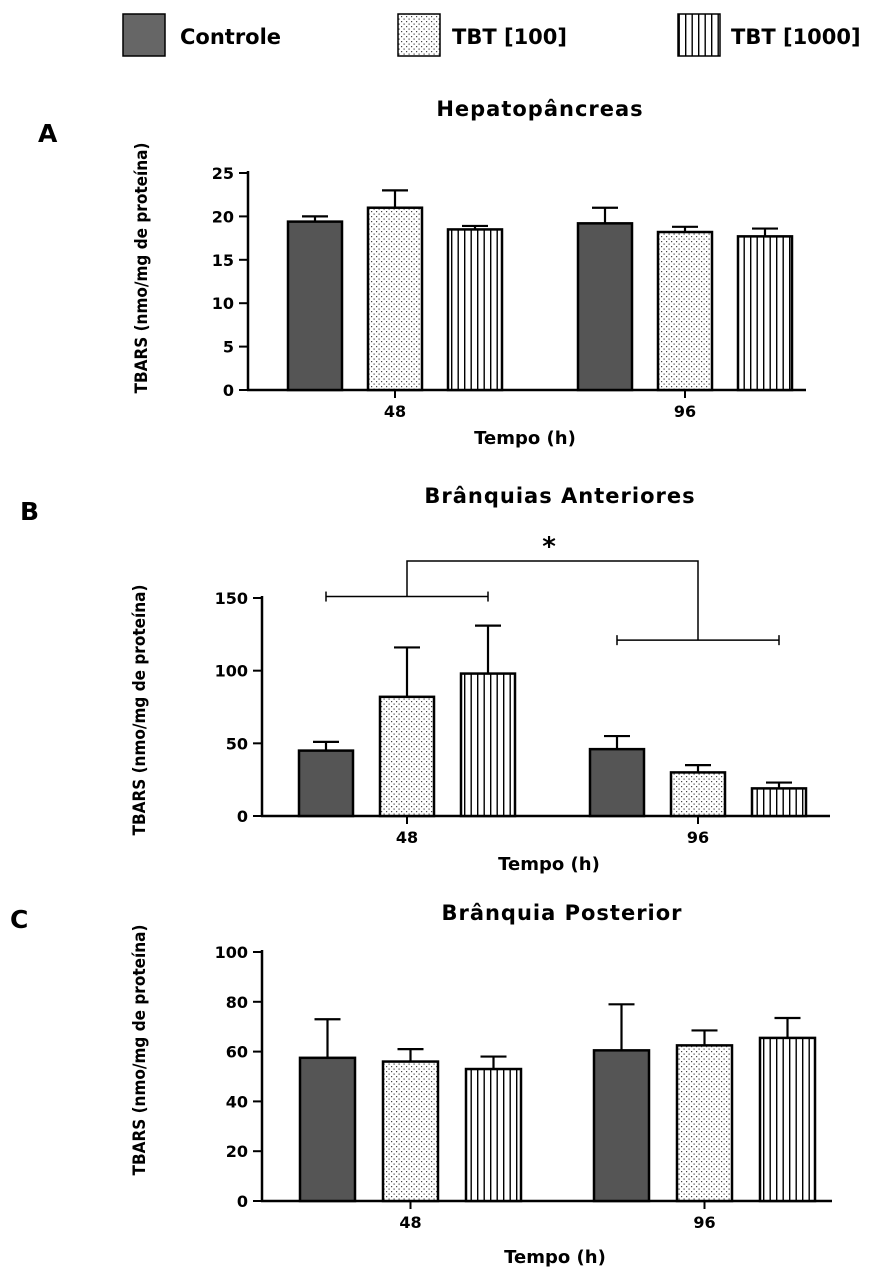 This screenshot has width=880, height=1271. What do you see at coordinates (395, 411) in the screenshot?
I see `panel-a-x-tick-label-48: 48` at bounding box center [395, 411].